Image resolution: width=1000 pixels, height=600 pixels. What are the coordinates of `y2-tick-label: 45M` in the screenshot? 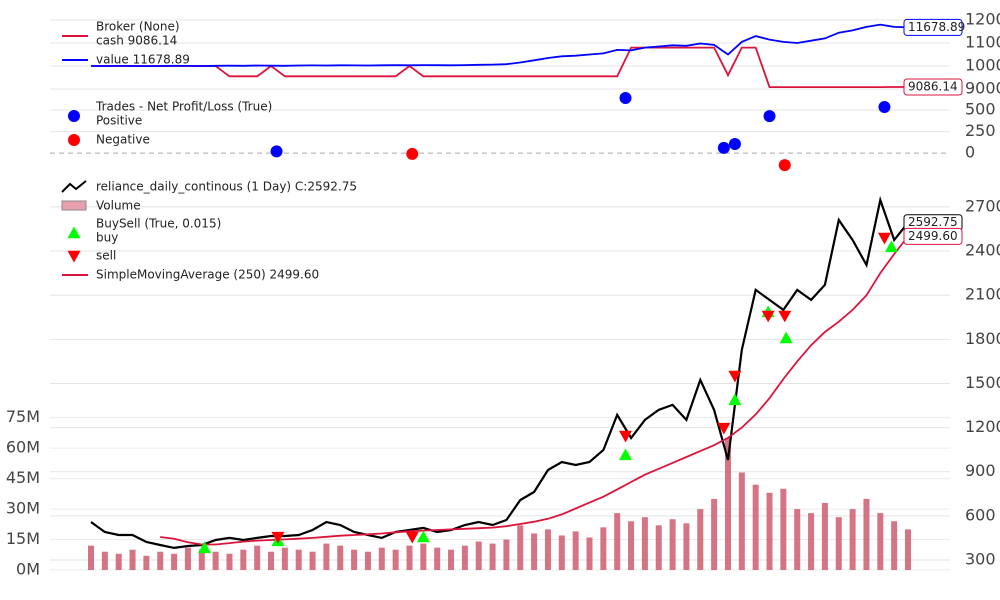 It's located at (23, 477).